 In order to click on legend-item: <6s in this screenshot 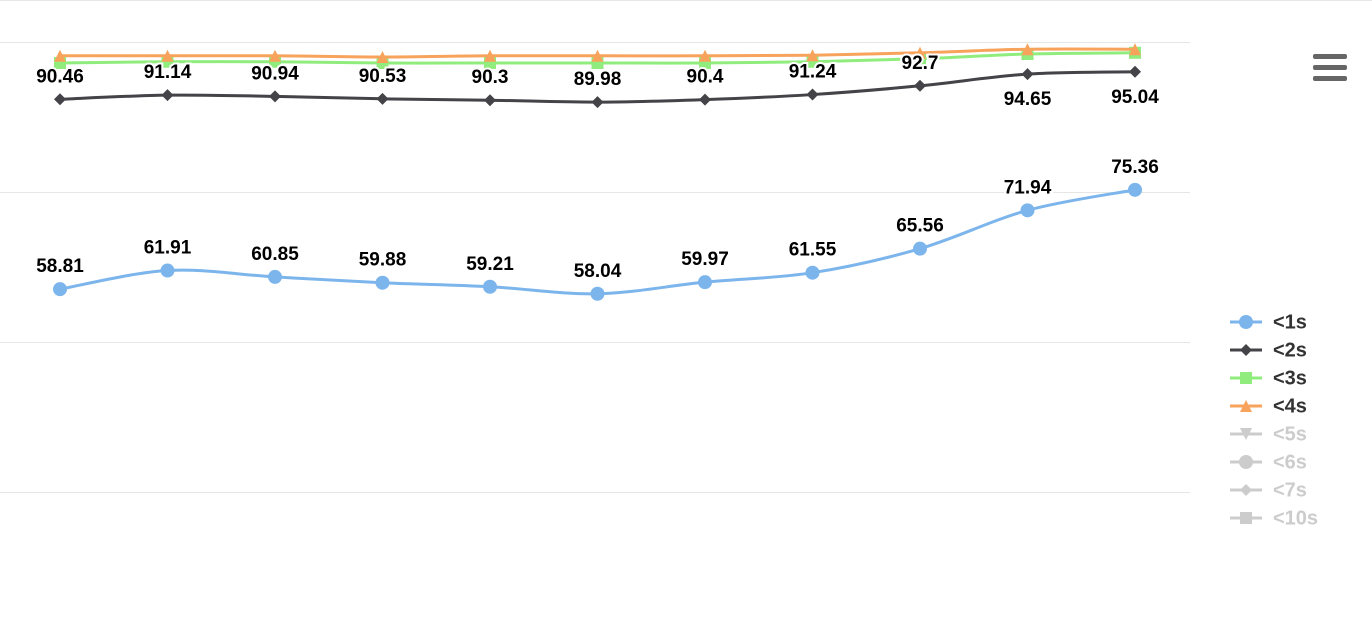, I will do `click(1268, 462)`.